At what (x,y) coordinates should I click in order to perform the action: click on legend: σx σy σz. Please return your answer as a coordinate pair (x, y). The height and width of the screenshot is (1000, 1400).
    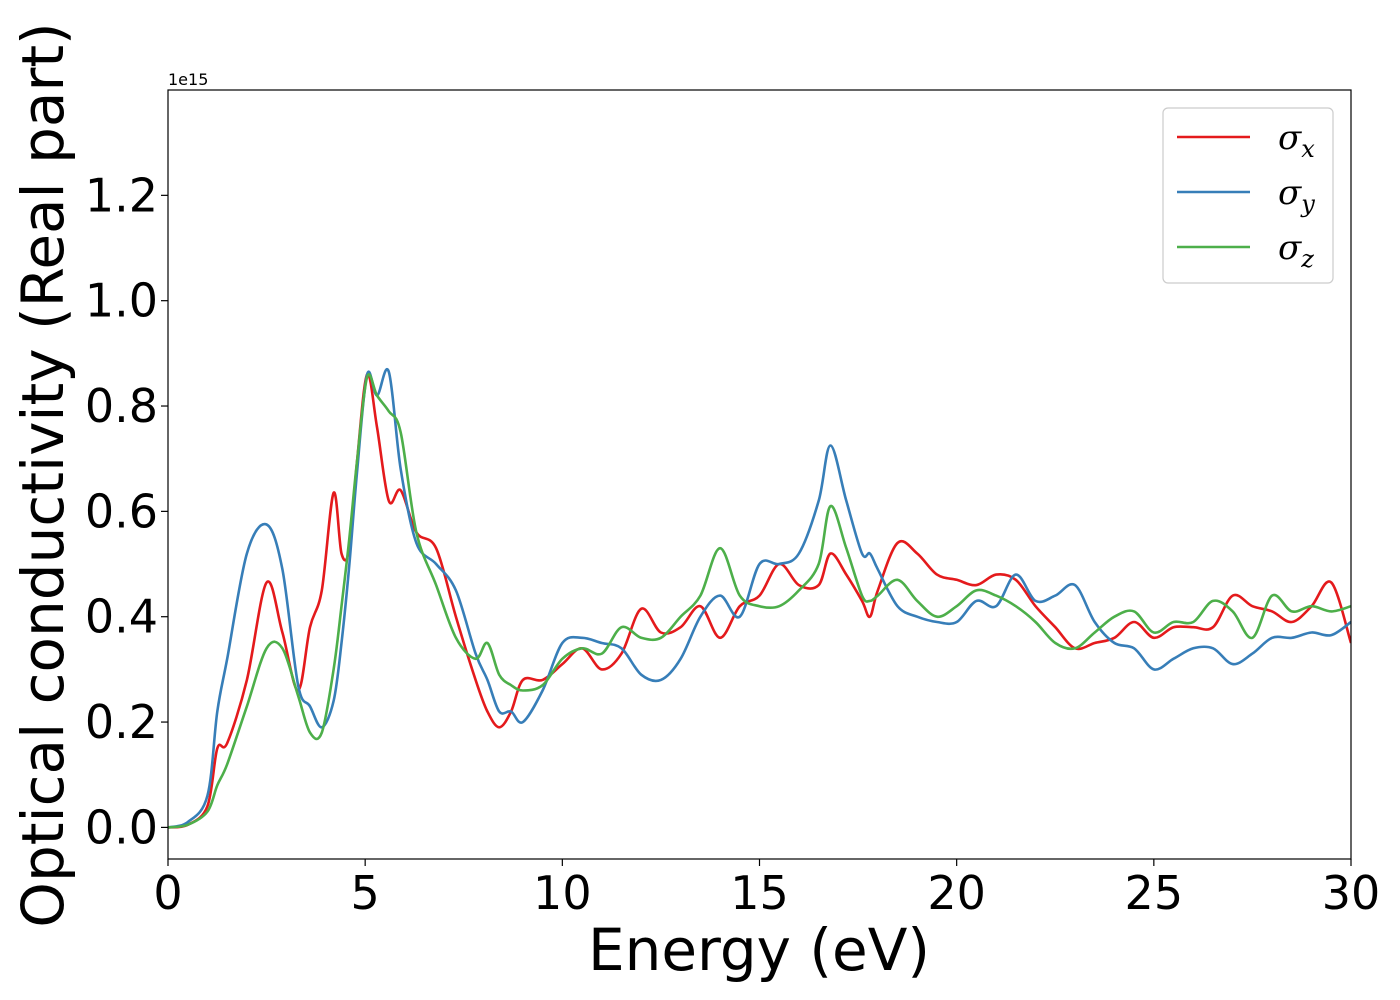
    Looking at the image, I should click on (1248, 195).